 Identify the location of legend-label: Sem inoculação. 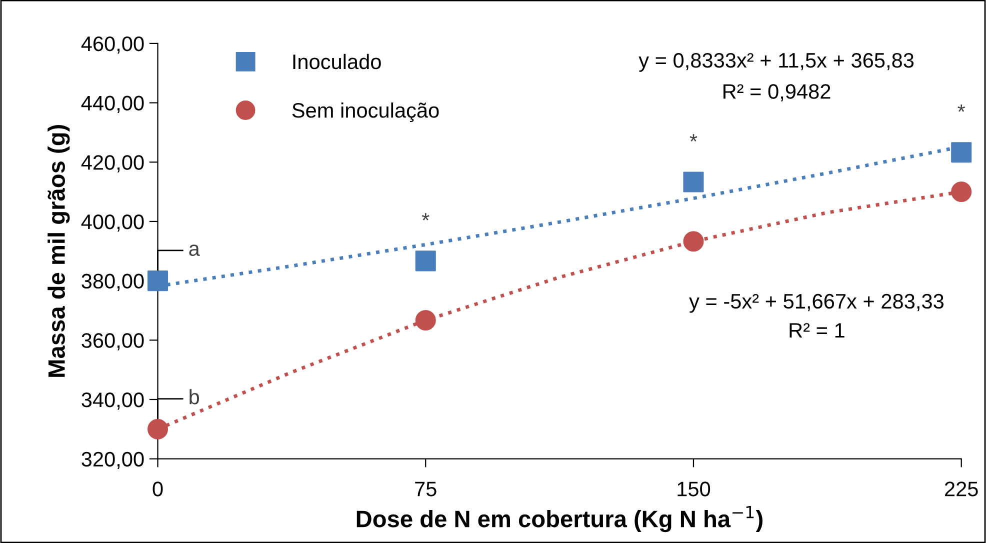
(365, 112).